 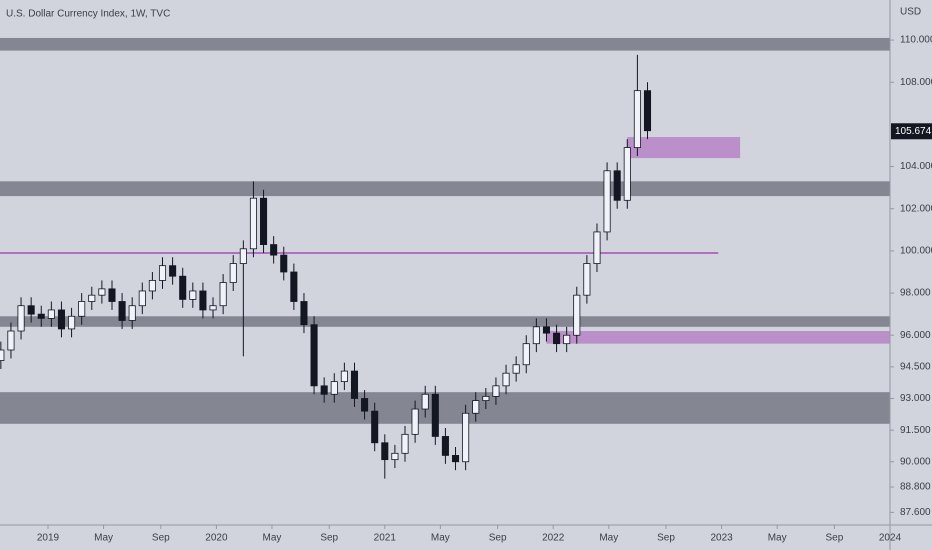 I want to click on chart-title: U.S. Dollar Currency Index, 1W, TVC, so click(x=88, y=14).